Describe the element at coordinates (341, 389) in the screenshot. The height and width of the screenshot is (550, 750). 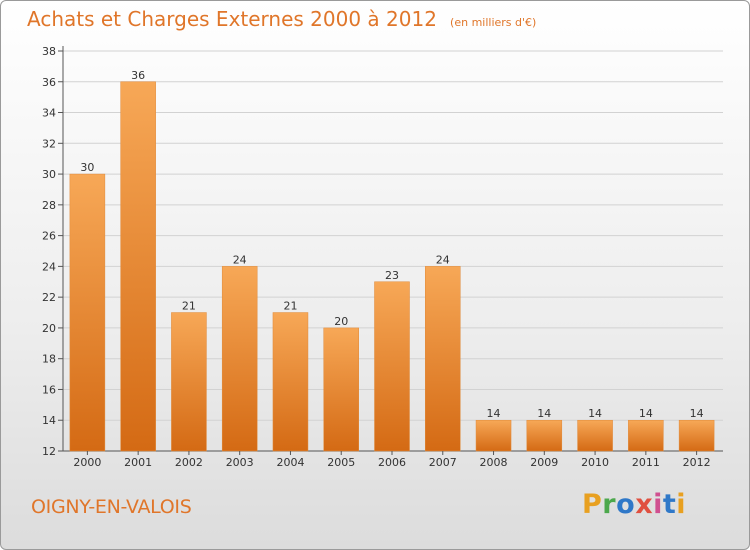
I see `bar-2005` at that location.